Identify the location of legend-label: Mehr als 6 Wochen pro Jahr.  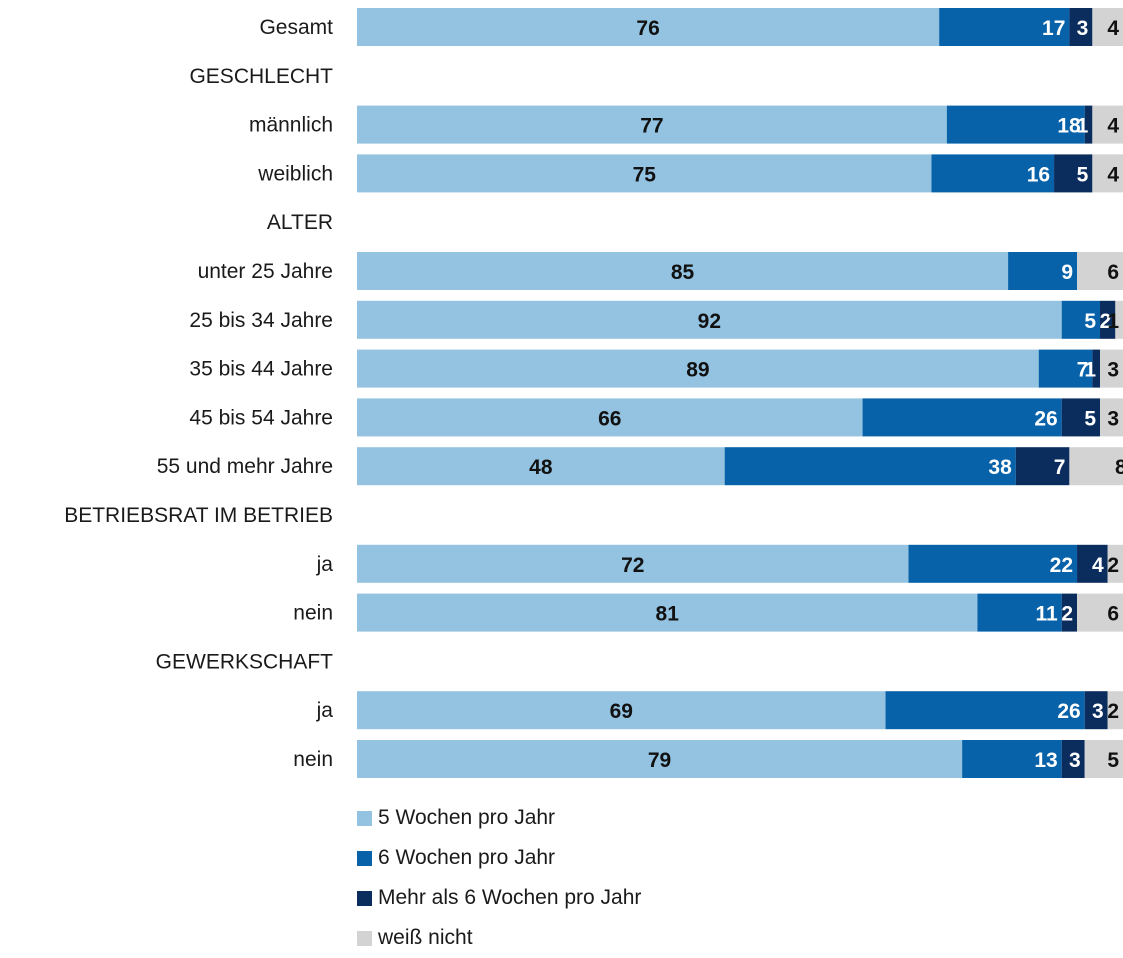
(510, 897).